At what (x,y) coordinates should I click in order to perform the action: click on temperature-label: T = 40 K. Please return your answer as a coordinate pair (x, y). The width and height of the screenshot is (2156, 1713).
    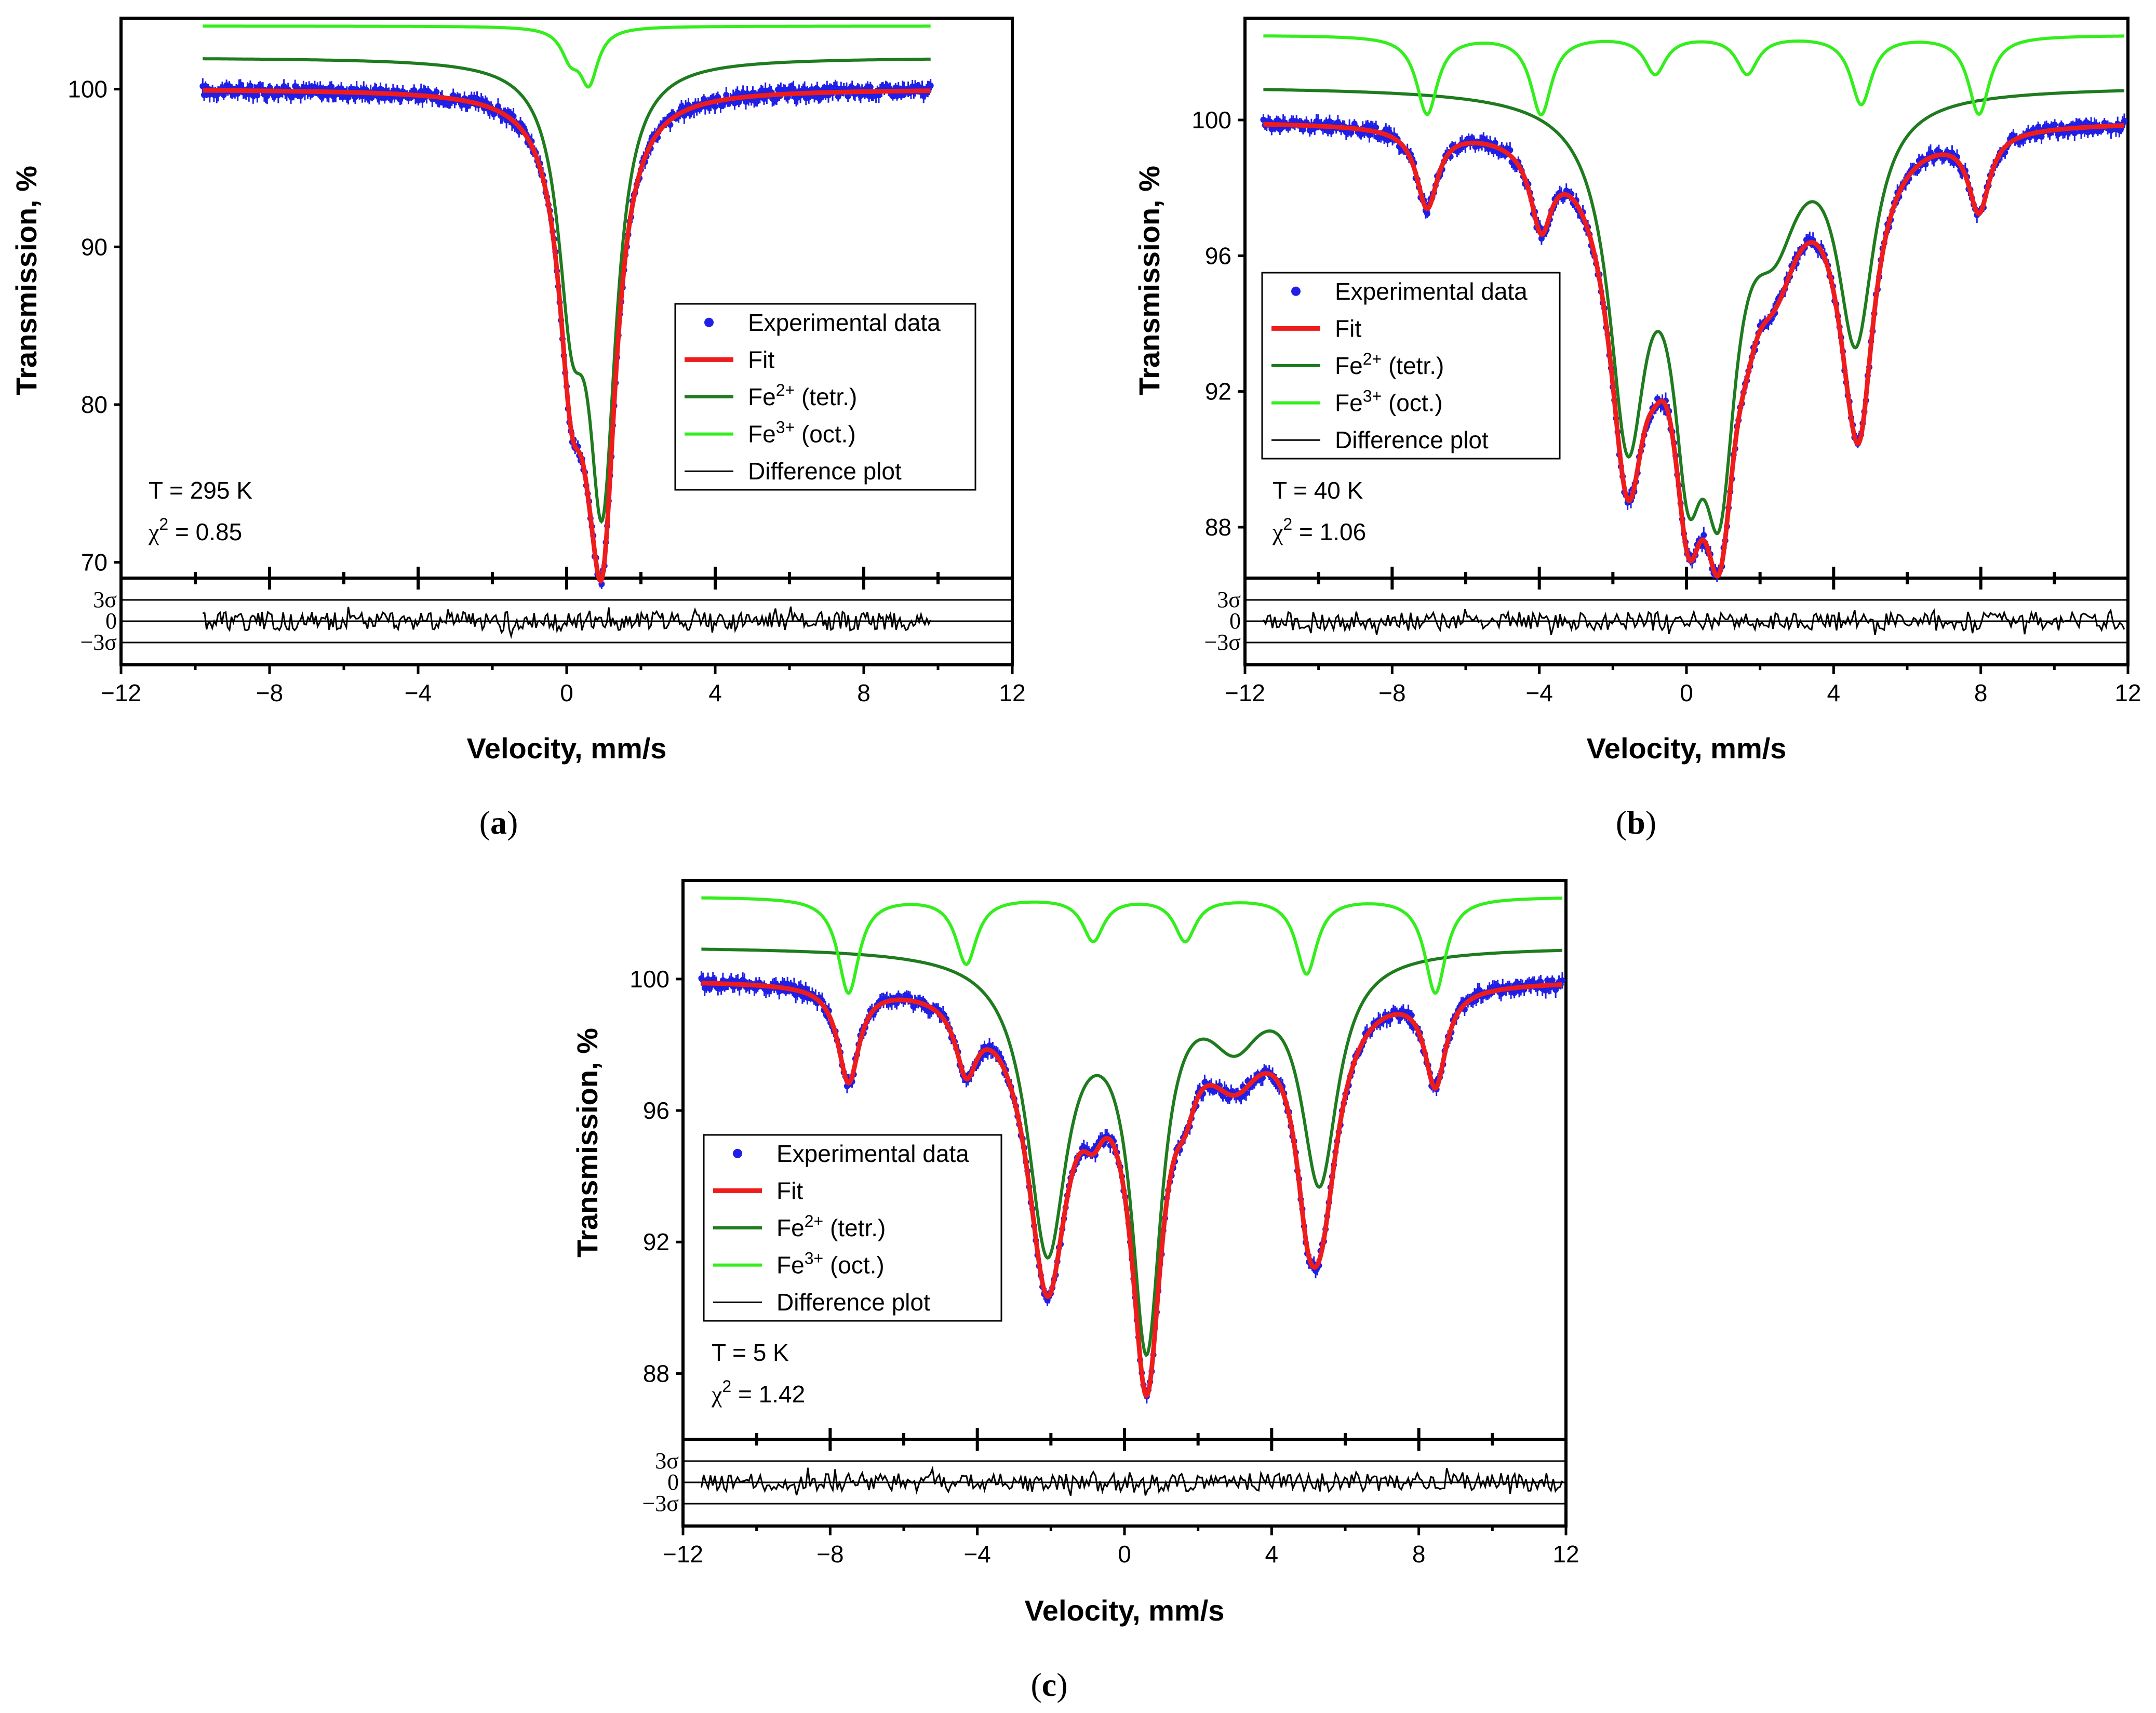
    Looking at the image, I should click on (1318, 491).